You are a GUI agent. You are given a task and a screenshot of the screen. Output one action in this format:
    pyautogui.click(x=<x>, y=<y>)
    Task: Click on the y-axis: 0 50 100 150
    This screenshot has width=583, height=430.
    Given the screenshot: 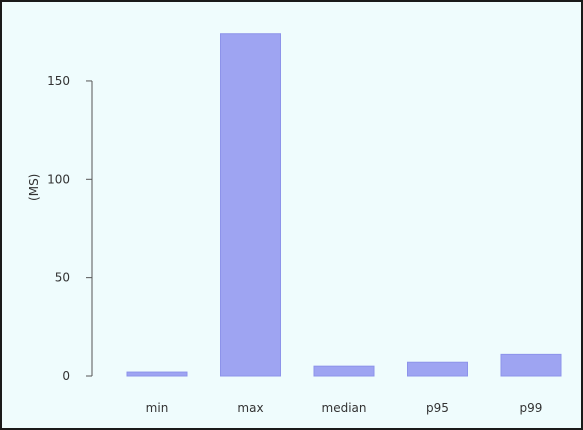 What is the action you would take?
    pyautogui.click(x=70, y=228)
    